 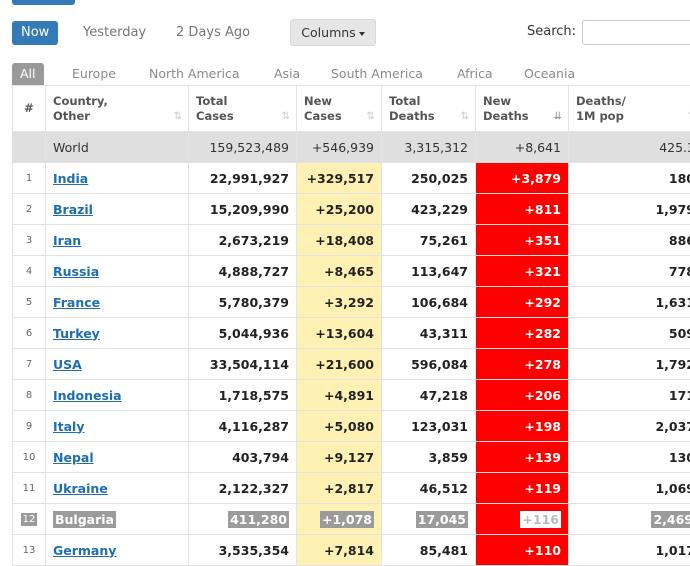 What do you see at coordinates (339, 457) in the screenshot?
I see `new-cases-cell: +9,127` at bounding box center [339, 457].